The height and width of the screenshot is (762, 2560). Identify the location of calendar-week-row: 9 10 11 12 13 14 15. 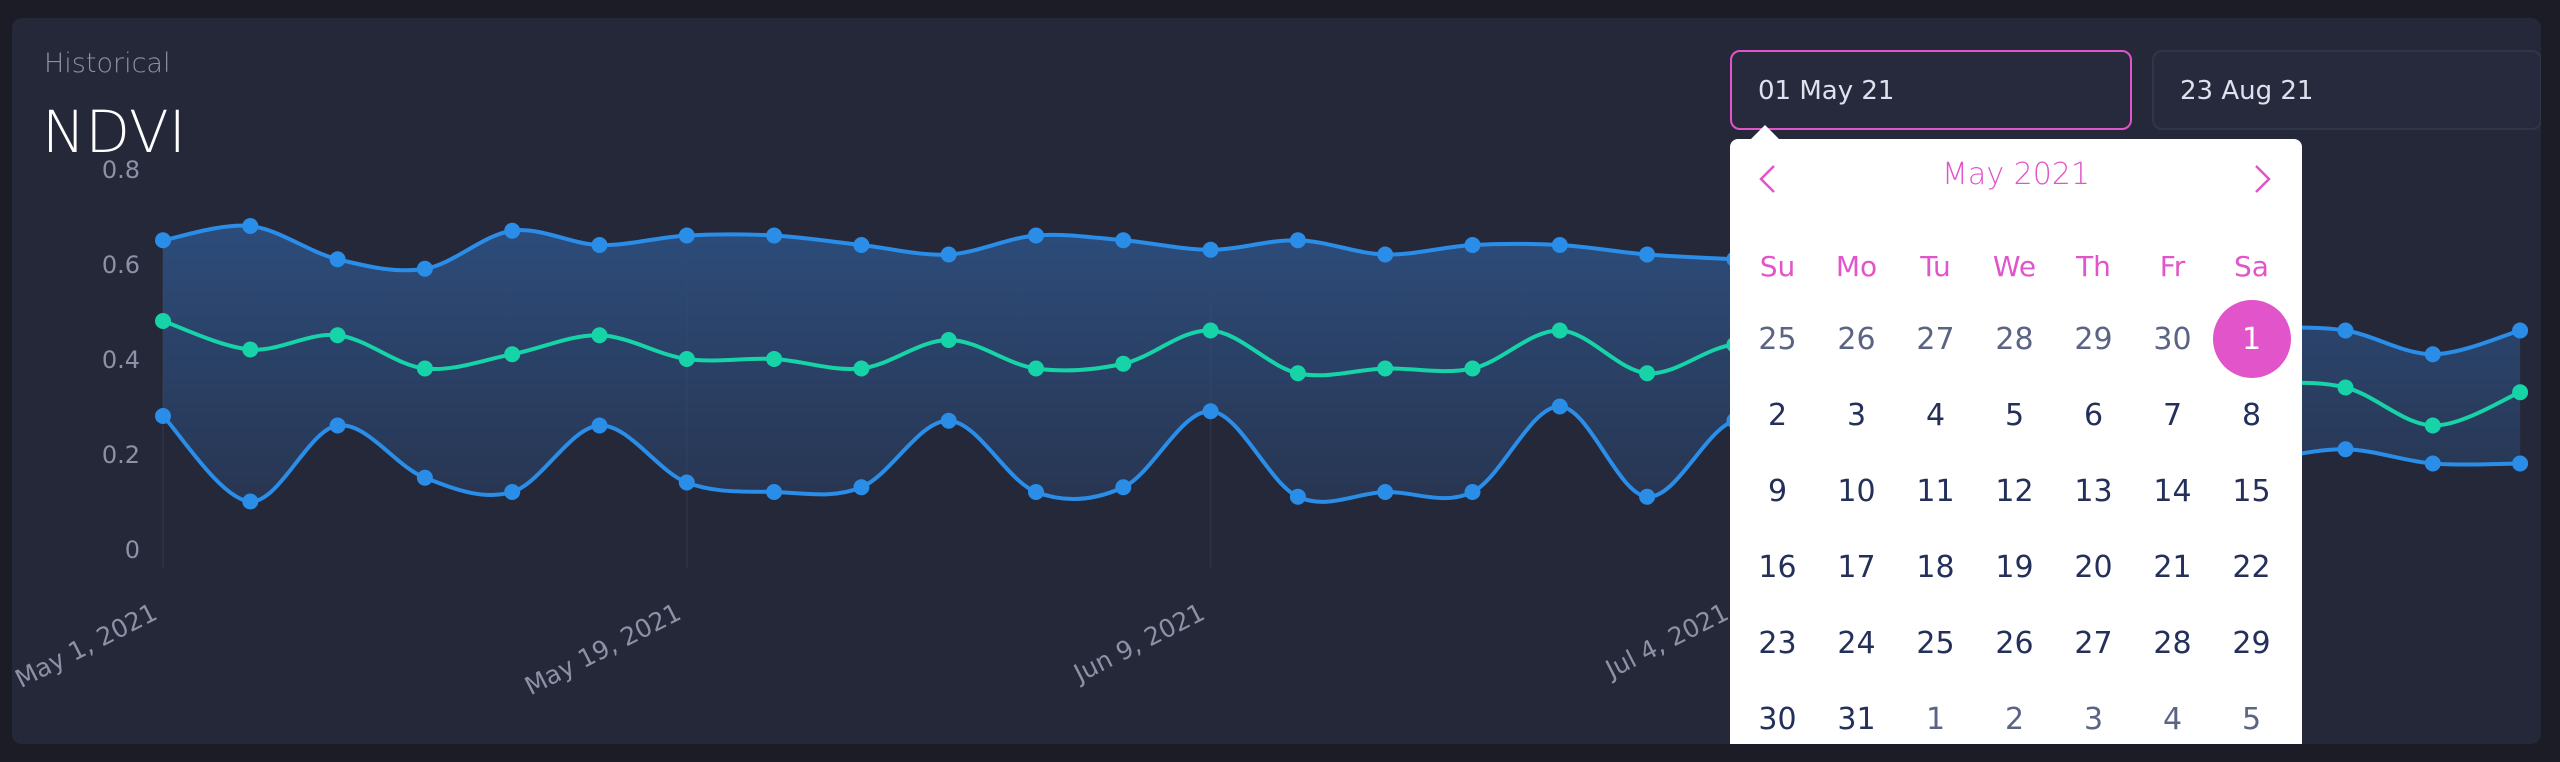
(2016, 491).